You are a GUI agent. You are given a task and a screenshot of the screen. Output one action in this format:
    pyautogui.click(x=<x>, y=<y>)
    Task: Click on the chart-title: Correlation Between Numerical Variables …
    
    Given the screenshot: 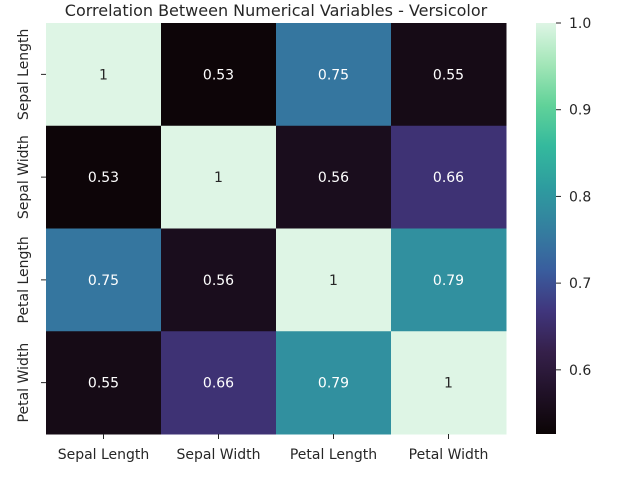 What is the action you would take?
    pyautogui.click(x=276, y=10)
    